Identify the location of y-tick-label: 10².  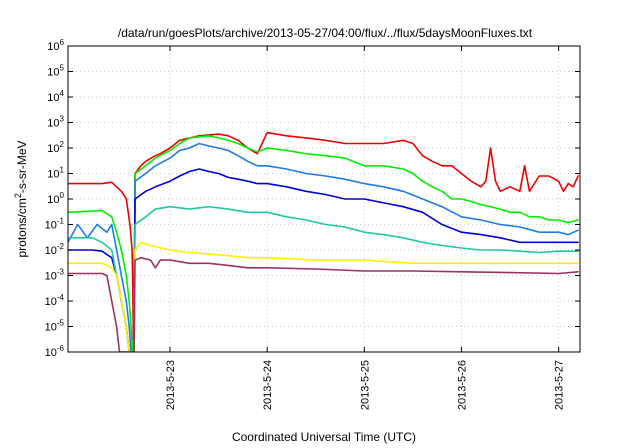
(55, 147).